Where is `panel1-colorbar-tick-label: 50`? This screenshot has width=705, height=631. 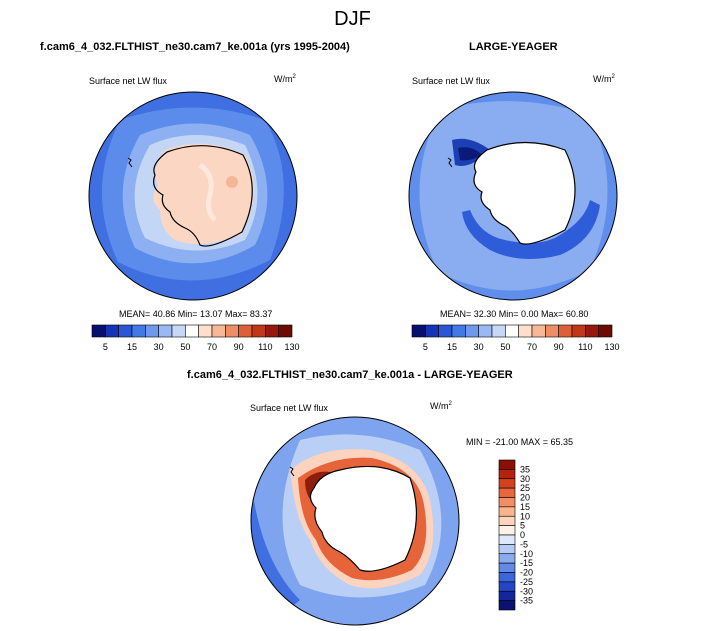 panel1-colorbar-tick-label: 50 is located at coordinates (185, 347).